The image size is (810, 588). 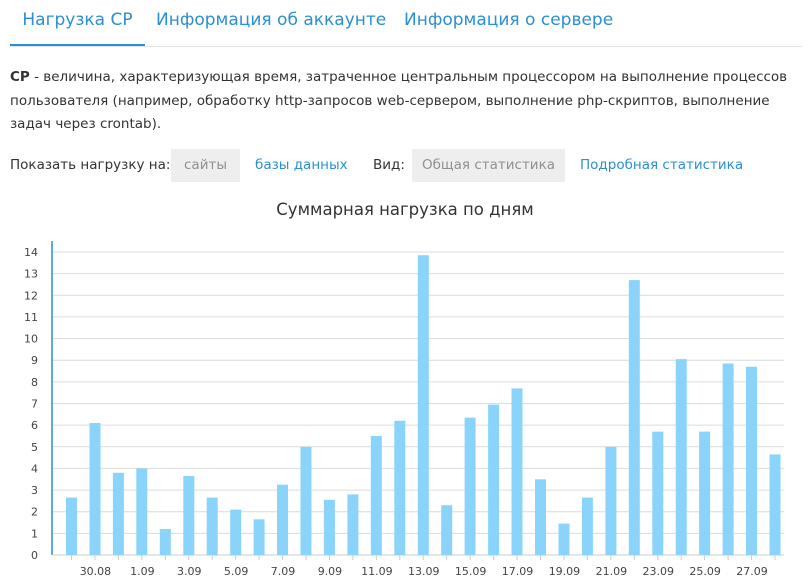 What do you see at coordinates (705, 571) in the screenshot?
I see `x-tick-label: 25.09` at bounding box center [705, 571].